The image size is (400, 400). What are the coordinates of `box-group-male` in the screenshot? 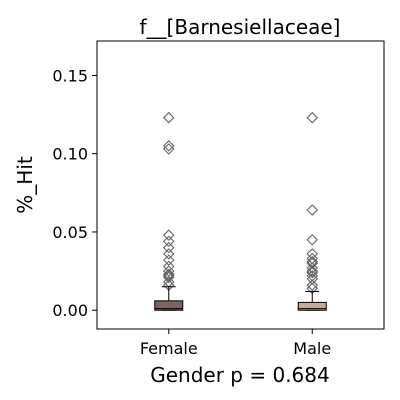 It's located at (312, 211).